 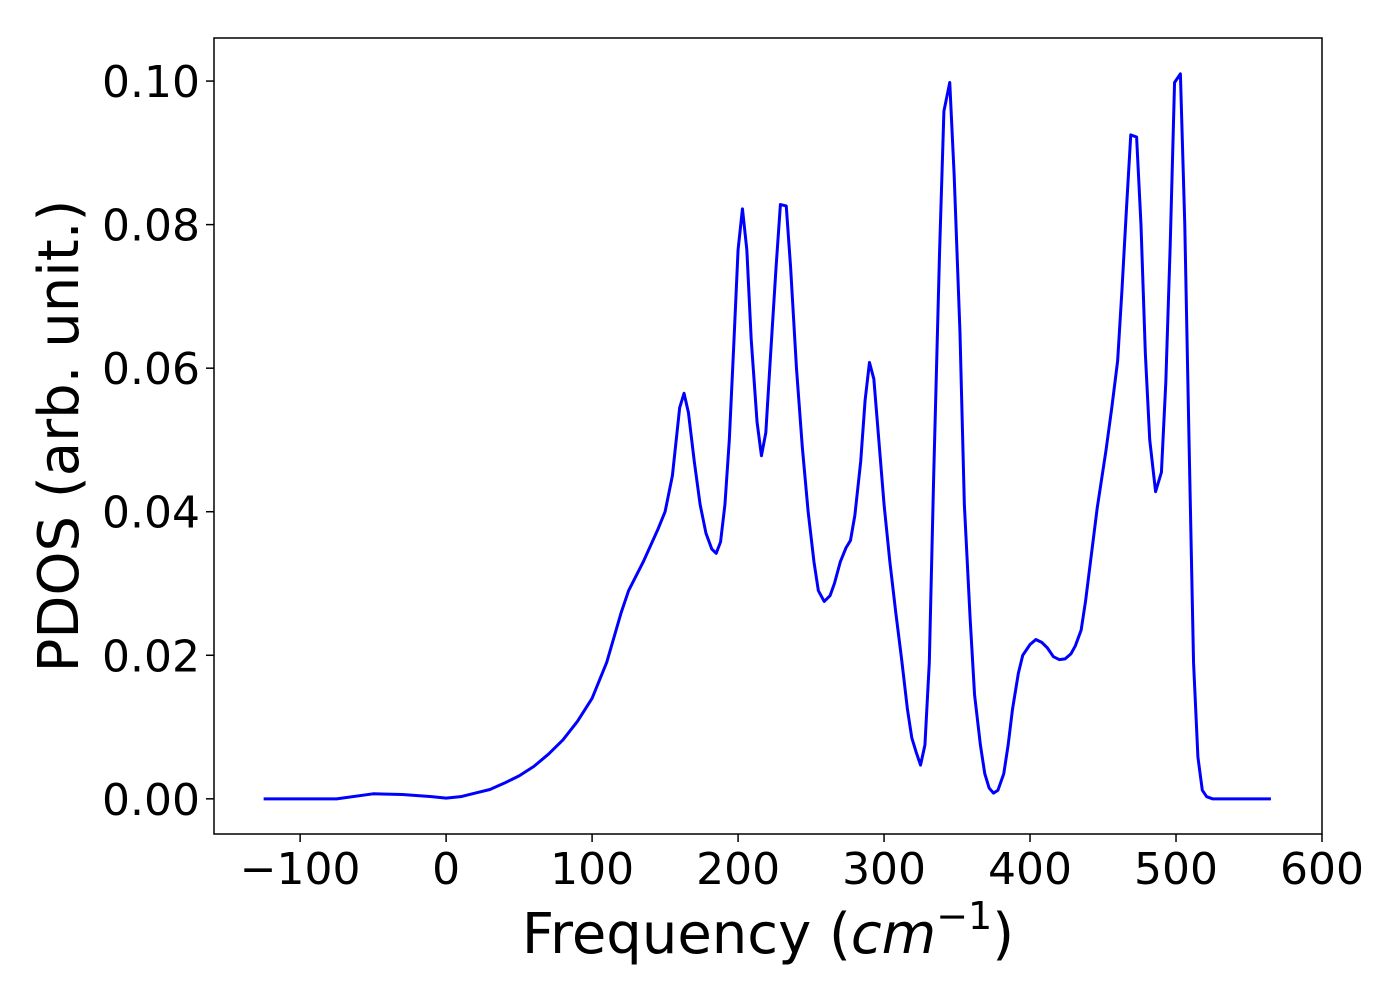 What do you see at coordinates (592, 869) in the screenshot?
I see `x-tick-label: 100` at bounding box center [592, 869].